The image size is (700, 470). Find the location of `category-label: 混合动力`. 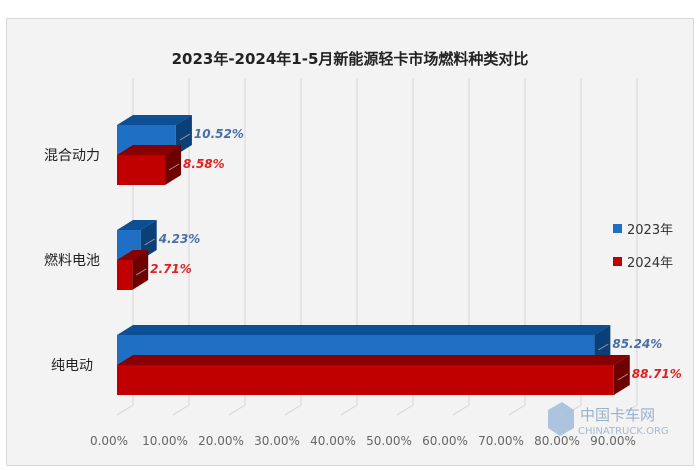

category-label: 混合动力 is located at coordinates (72, 156).